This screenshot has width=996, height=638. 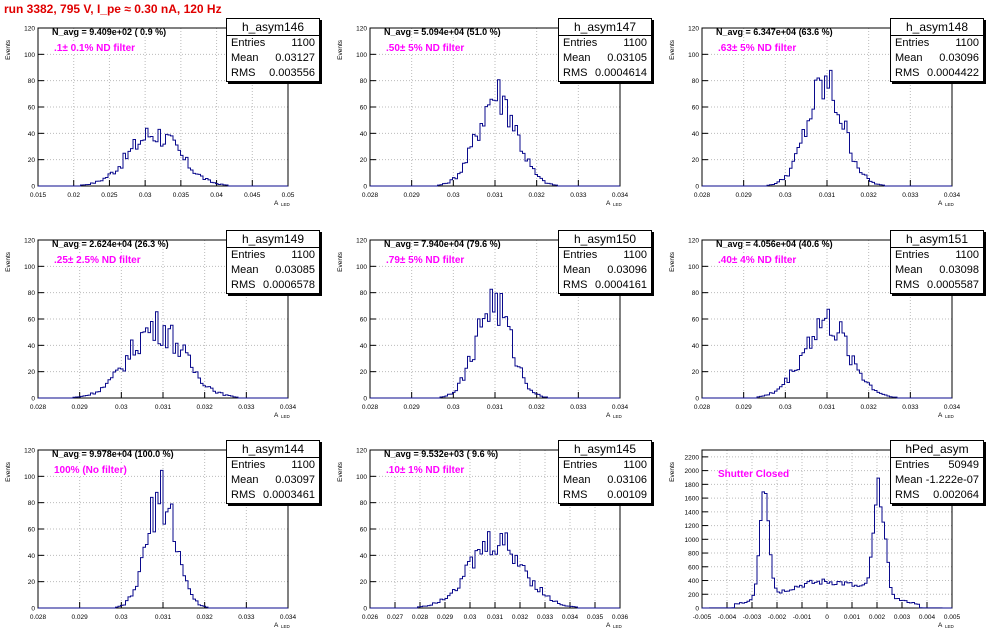 I want to click on x-tick-label: -0.002, so click(x=777, y=617).